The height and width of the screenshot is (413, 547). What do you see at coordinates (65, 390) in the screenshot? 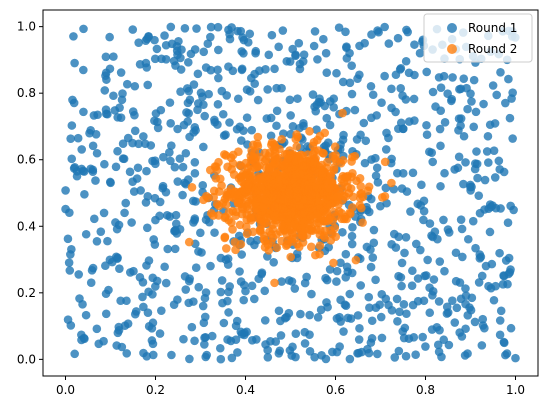
I see `x-tick-label: 0.0` at bounding box center [65, 390].